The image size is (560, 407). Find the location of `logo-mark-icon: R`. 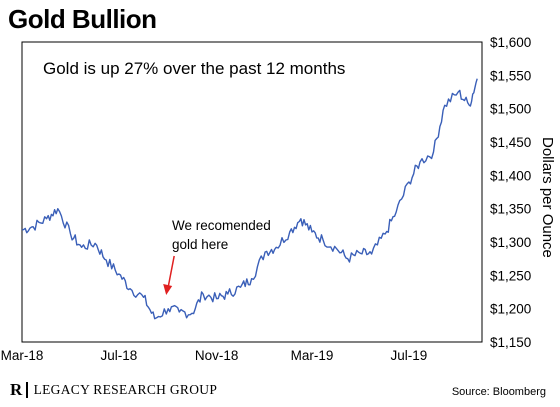

logo-mark-icon: R is located at coordinates (19, 389).